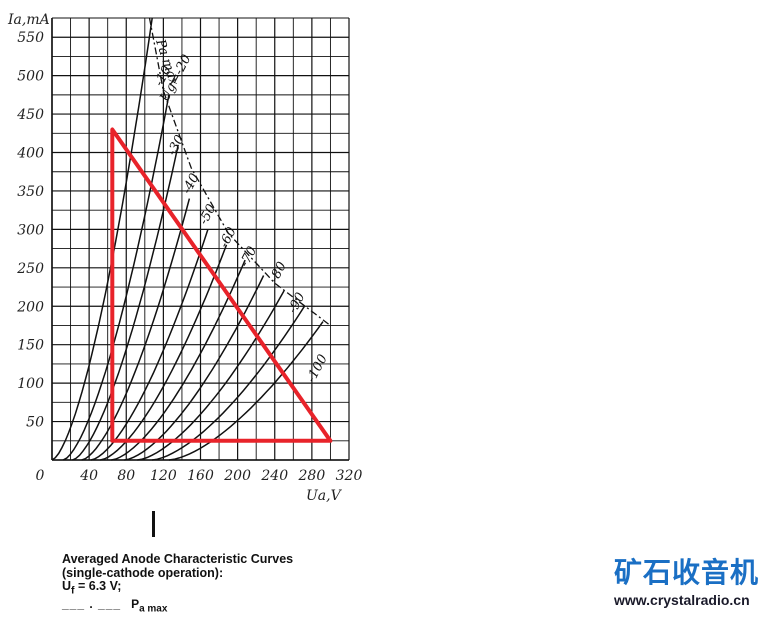  I want to click on caption-title: Averaged Anode Characteristic Curves, so click(178, 559).